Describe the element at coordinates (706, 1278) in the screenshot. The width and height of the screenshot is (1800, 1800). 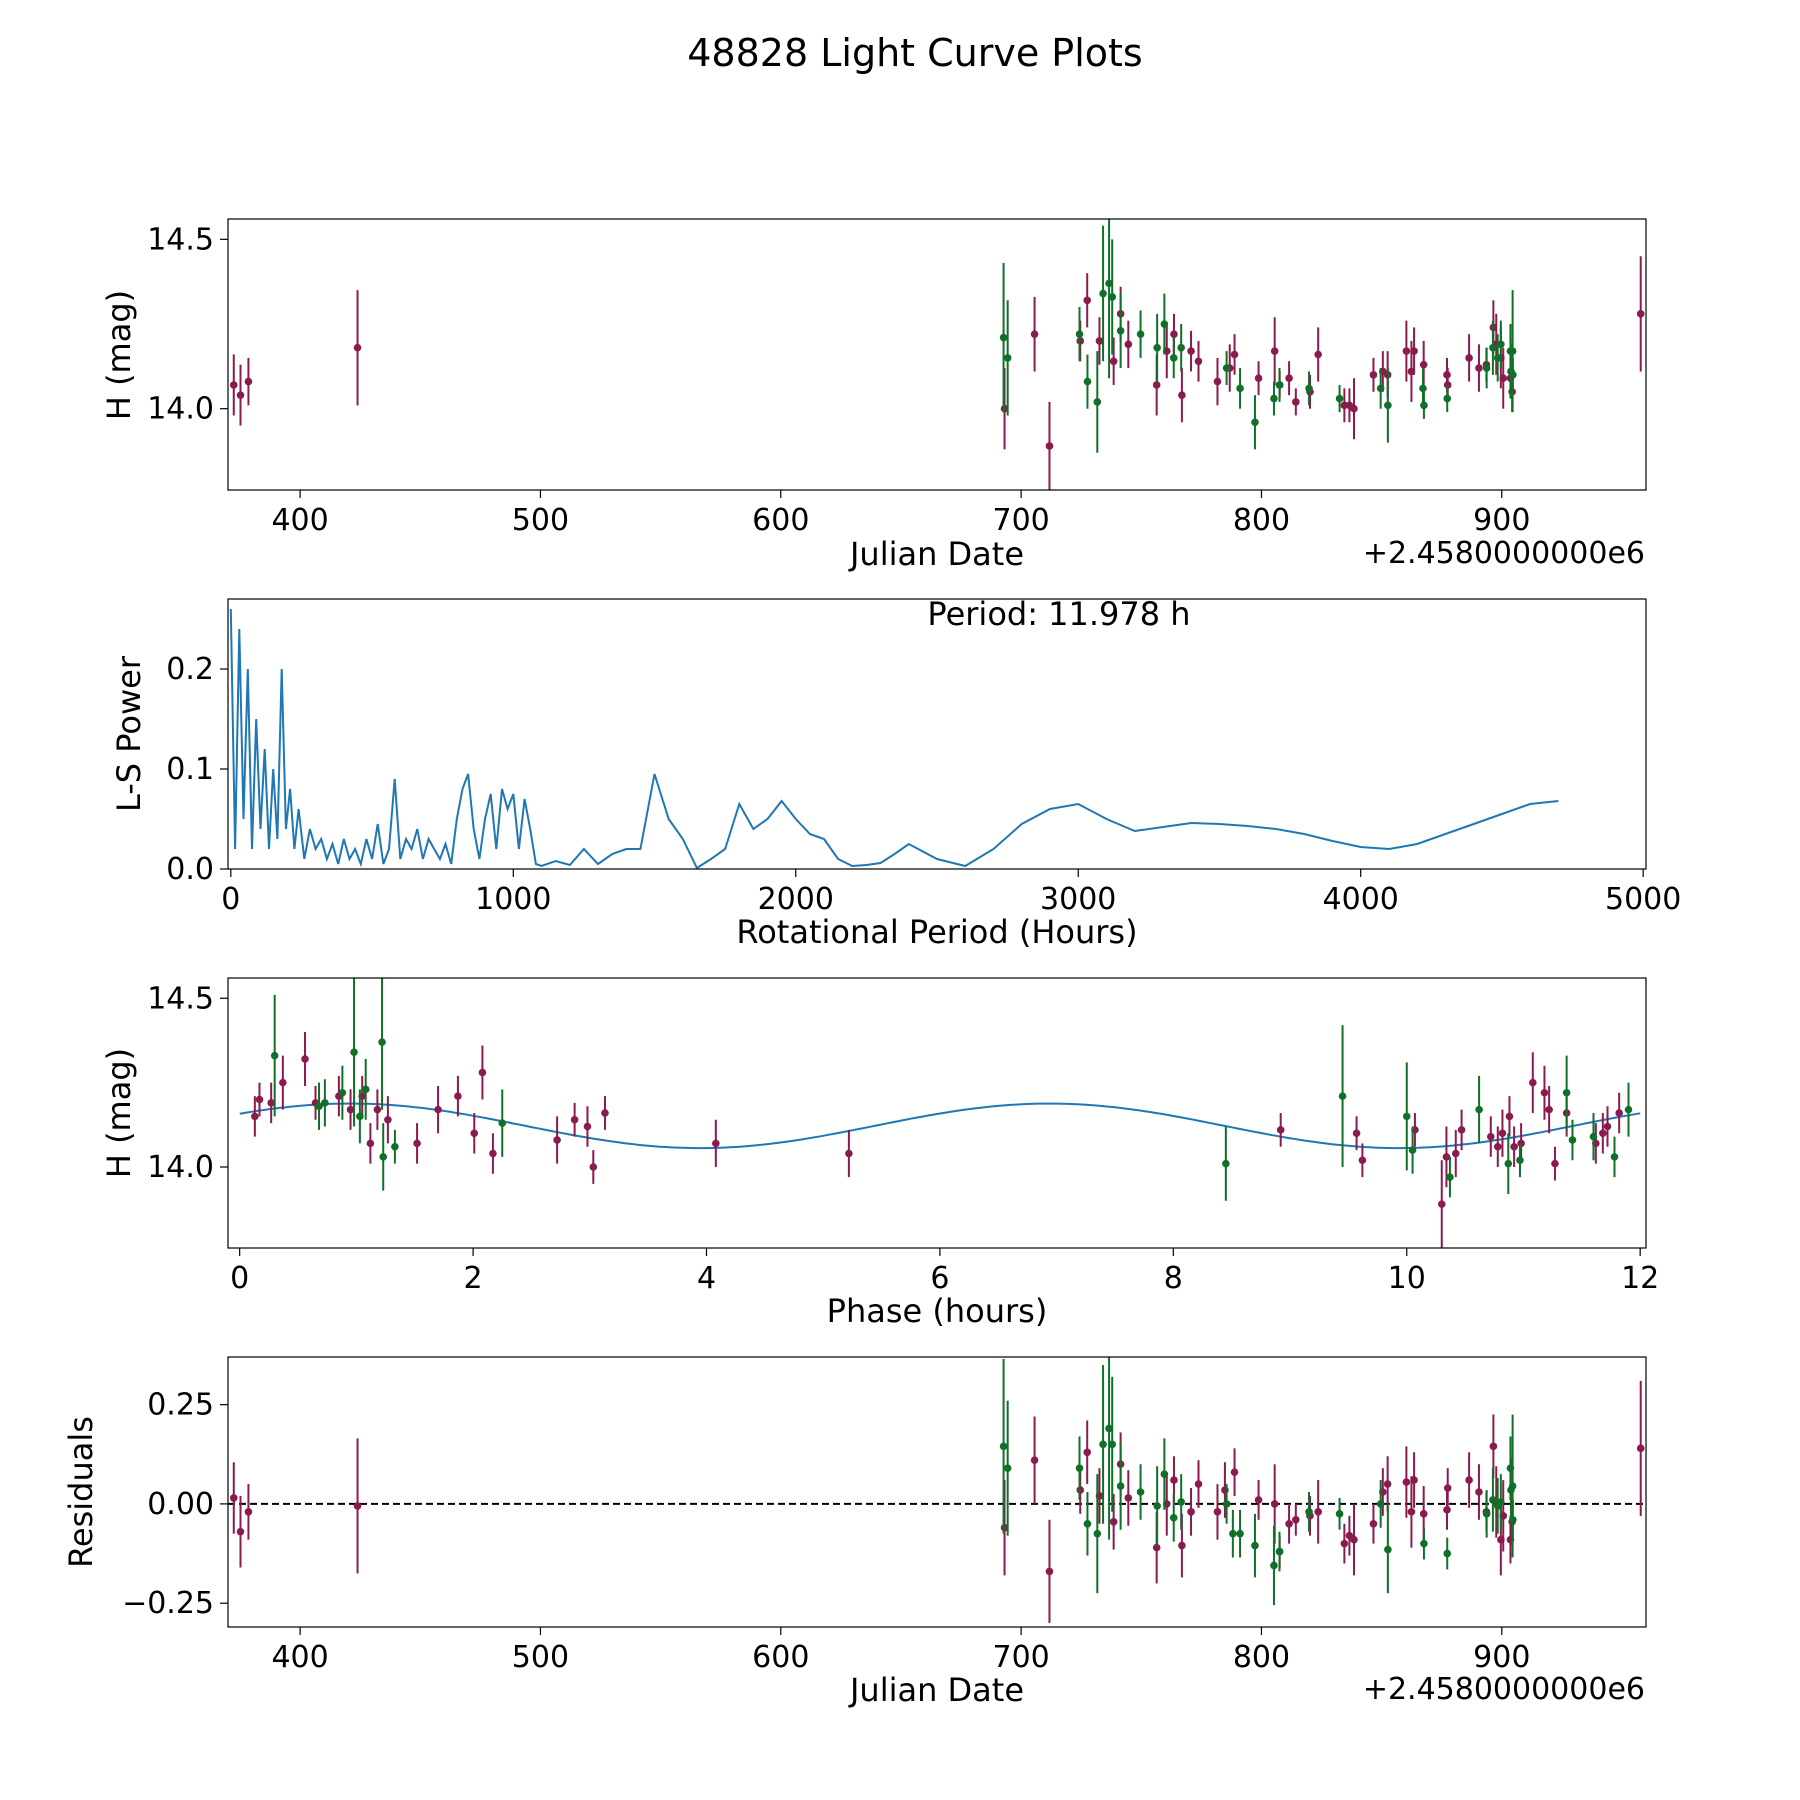
I see `phased-xtick-label: 4` at that location.